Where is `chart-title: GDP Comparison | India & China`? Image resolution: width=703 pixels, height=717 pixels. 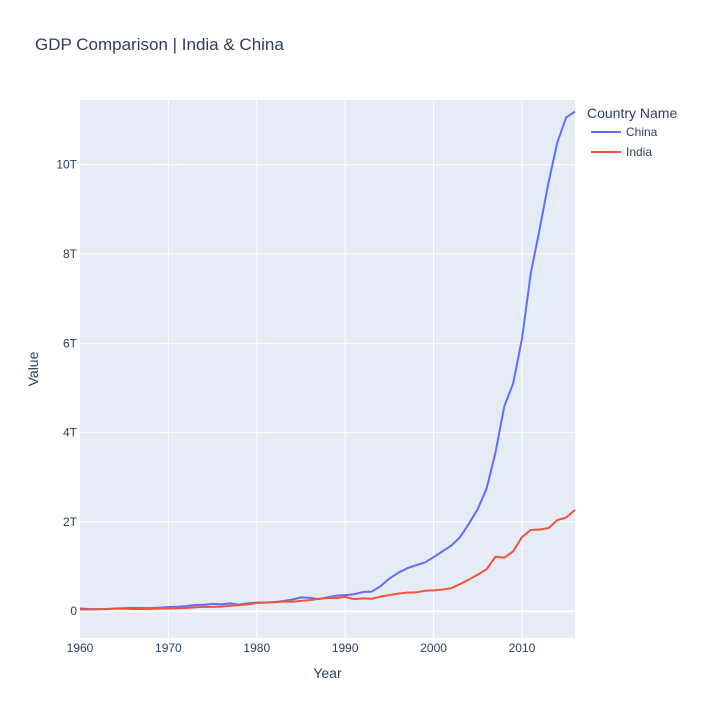 chart-title: GDP Comparison | India & China is located at coordinates (159, 44).